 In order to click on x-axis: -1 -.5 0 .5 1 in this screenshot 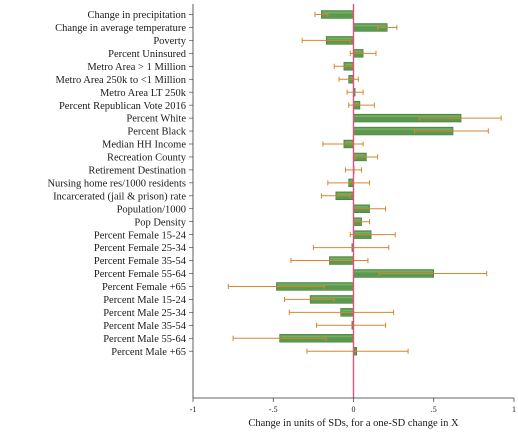, I will do `click(353, 405)`.